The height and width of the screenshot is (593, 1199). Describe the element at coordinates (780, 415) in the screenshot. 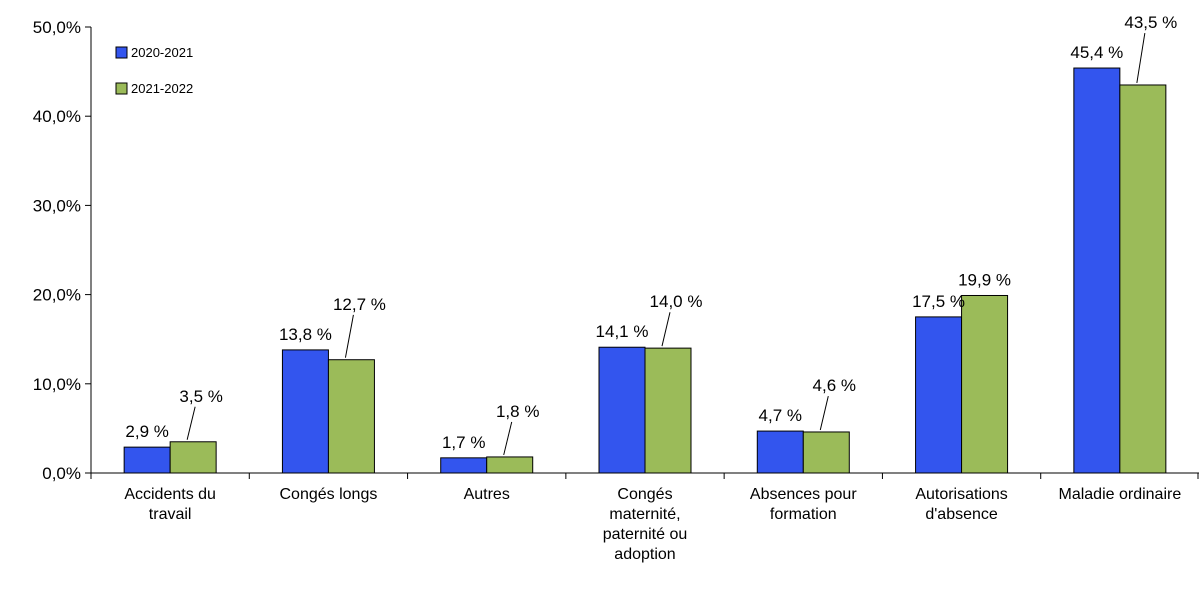

I see `data-label-2020-2021-4: 4,7 %` at that location.